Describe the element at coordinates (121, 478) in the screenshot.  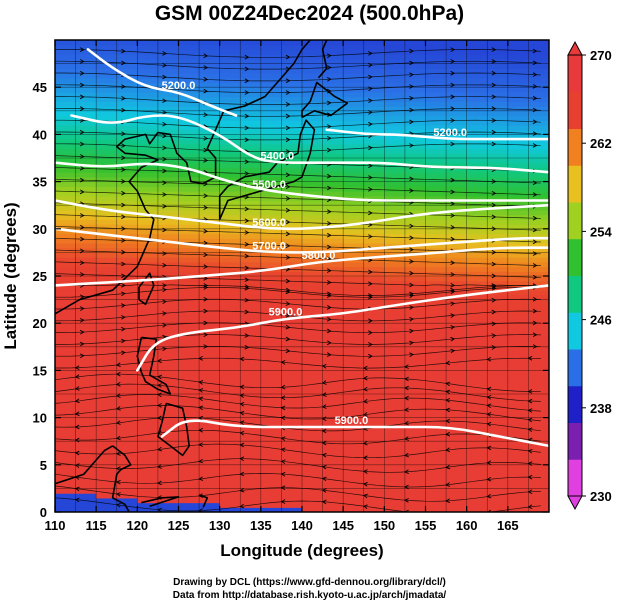
I see `coastline` at that location.